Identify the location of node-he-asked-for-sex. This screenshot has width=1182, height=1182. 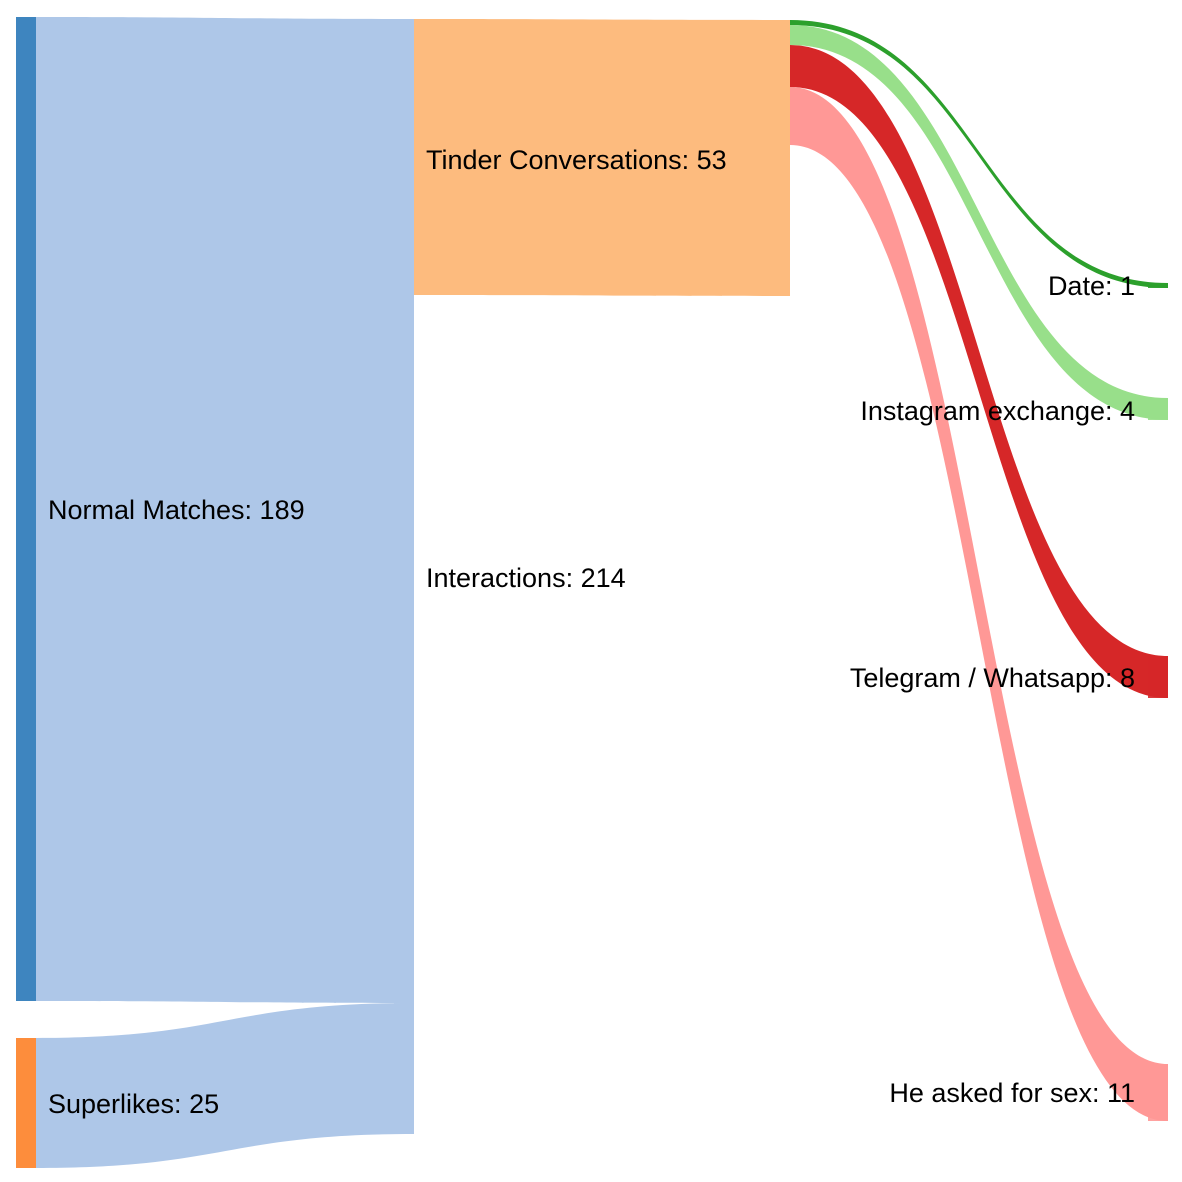
(1158, 1092).